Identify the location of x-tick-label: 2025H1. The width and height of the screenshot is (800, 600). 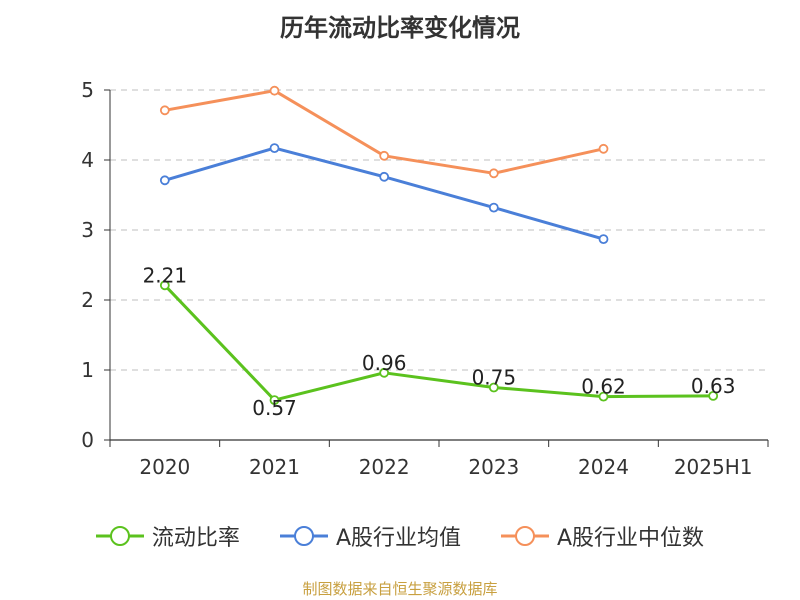
(713, 467).